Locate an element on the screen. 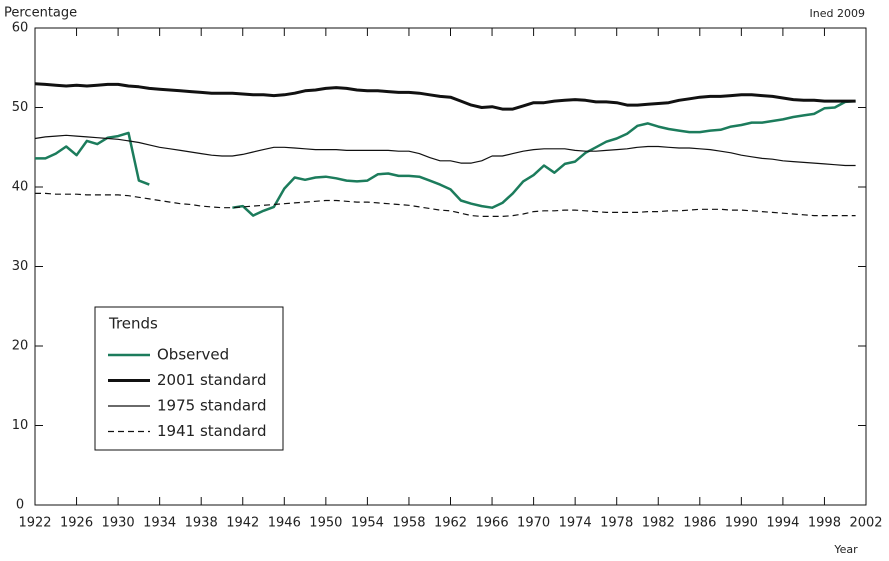 The width and height of the screenshot is (889, 561). y-tick-label: 40 is located at coordinates (20, 187).